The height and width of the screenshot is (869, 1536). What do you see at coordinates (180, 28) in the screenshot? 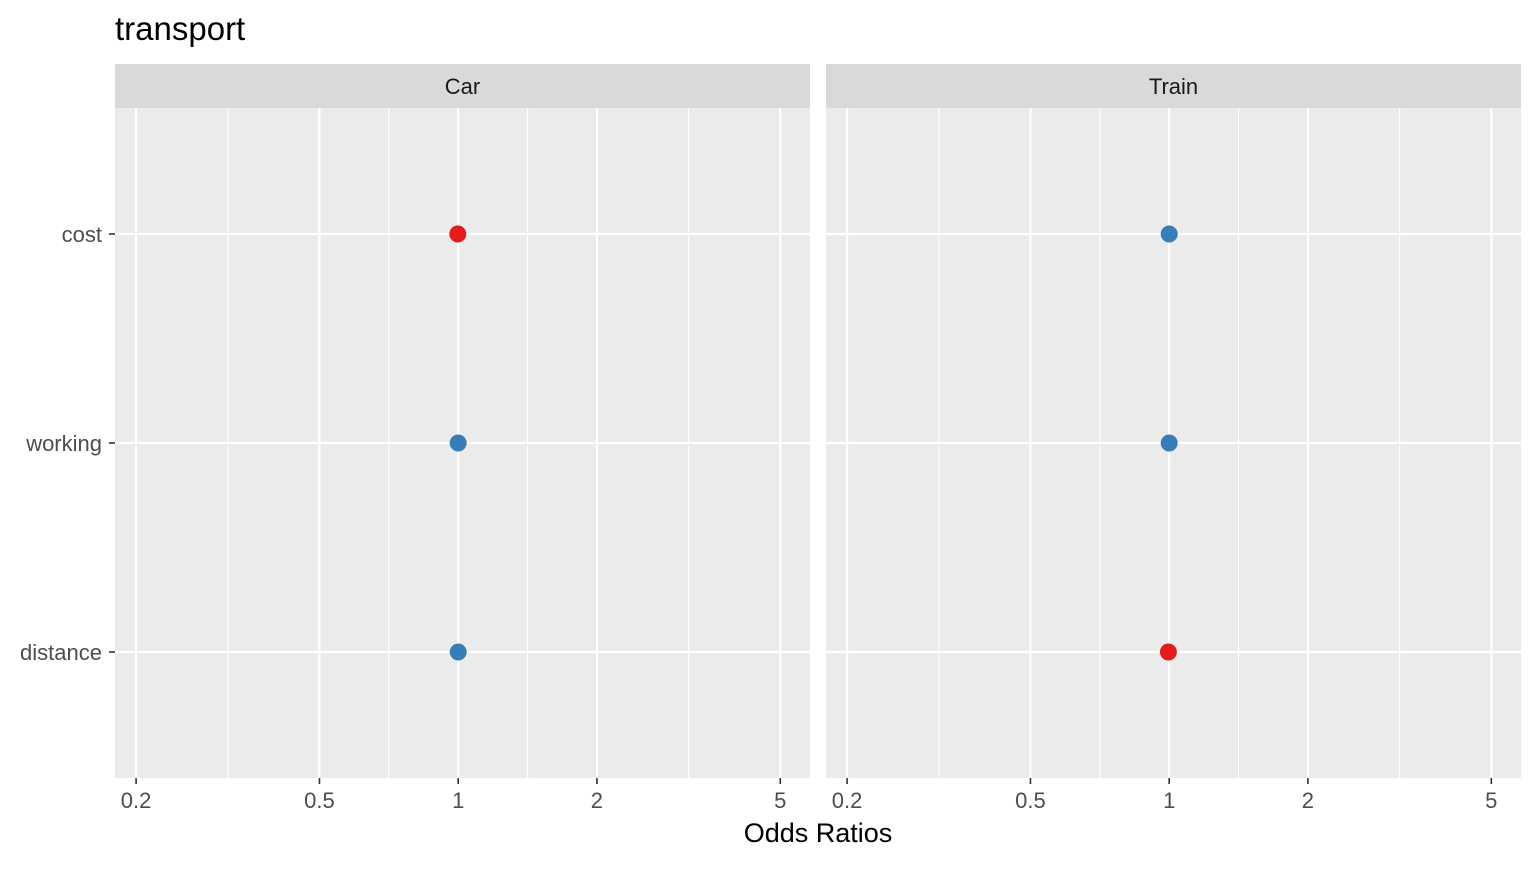
I see `chart-title: transport` at bounding box center [180, 28].